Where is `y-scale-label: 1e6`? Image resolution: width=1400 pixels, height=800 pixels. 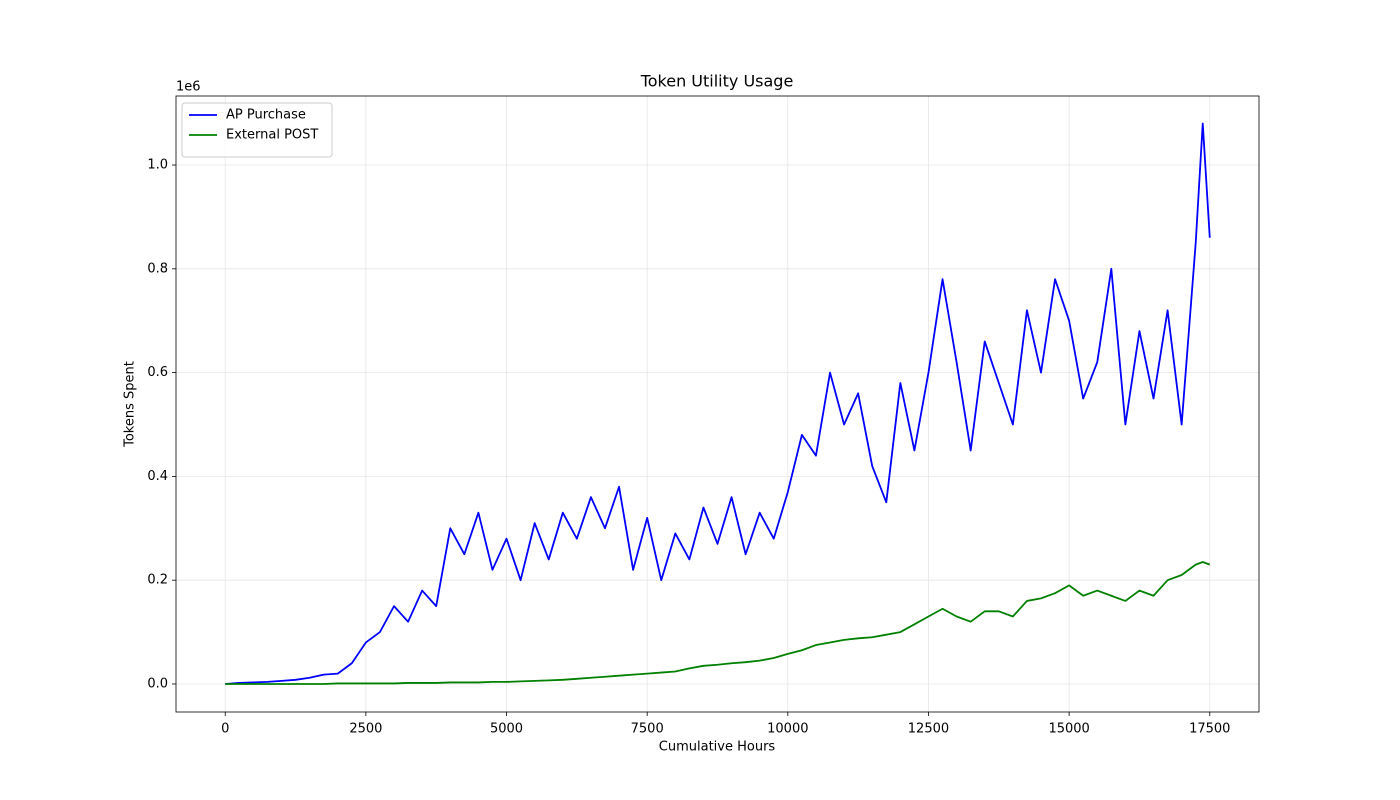 y-scale-label: 1e6 is located at coordinates (188, 87).